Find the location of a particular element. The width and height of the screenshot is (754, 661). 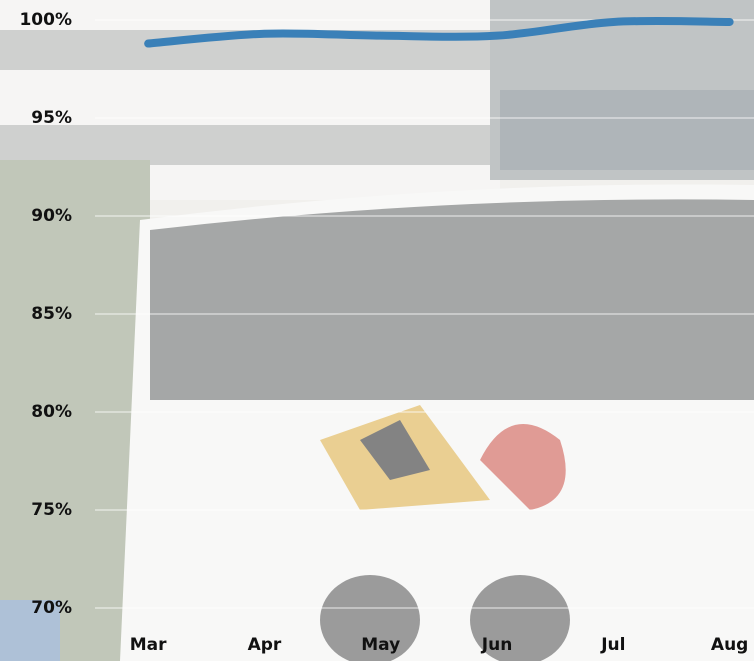

x-tick-label: Jul is located at coordinates (612, 645).